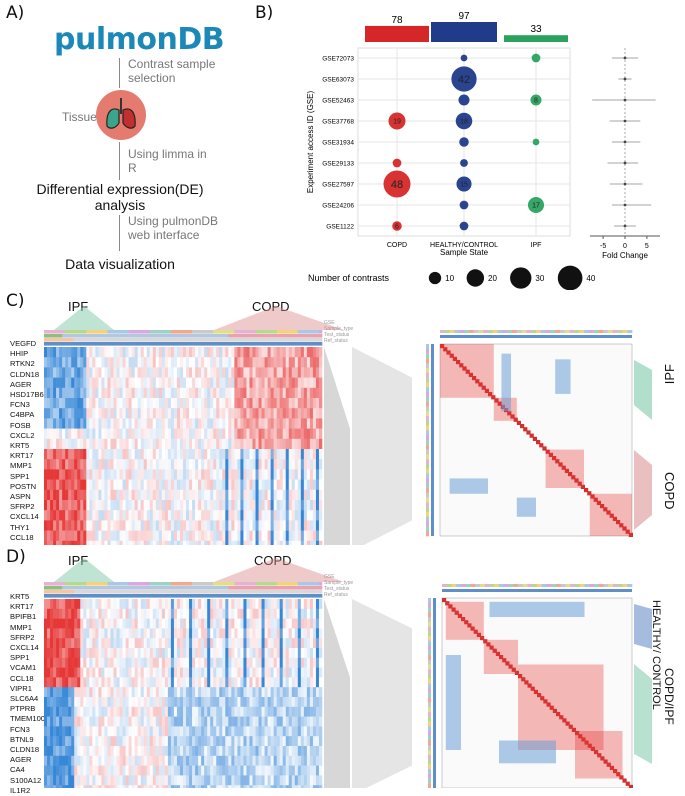 Image resolution: width=685 pixels, height=796 pixels. I want to click on lung-icon, so click(121, 115).